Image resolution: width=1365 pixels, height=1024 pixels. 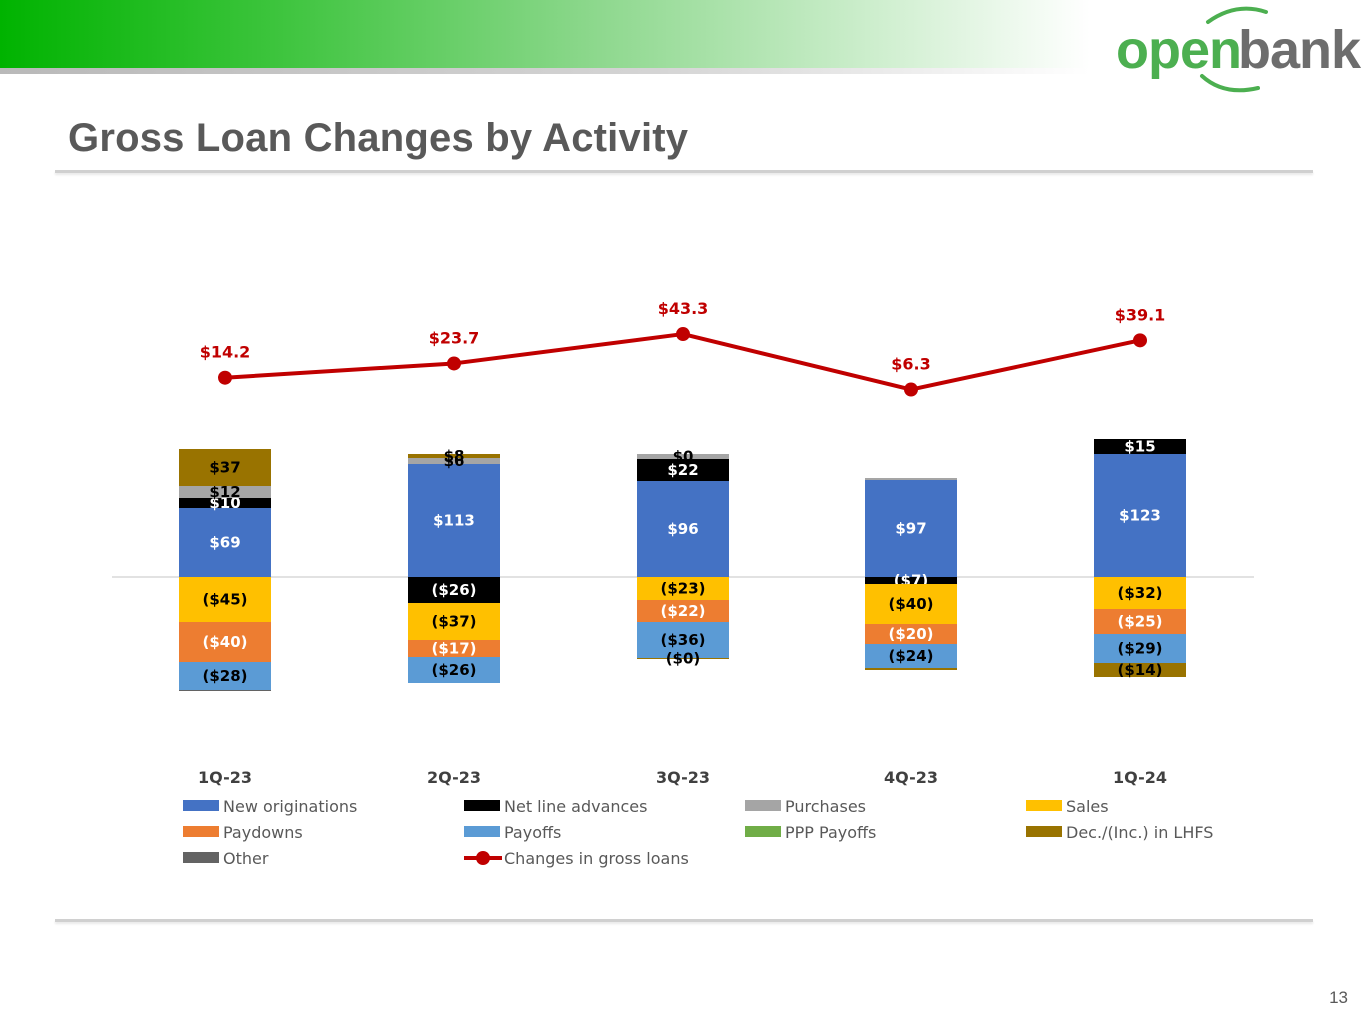 What do you see at coordinates (482, 831) in the screenshot?
I see `legend-swatch-payoffs` at bounding box center [482, 831].